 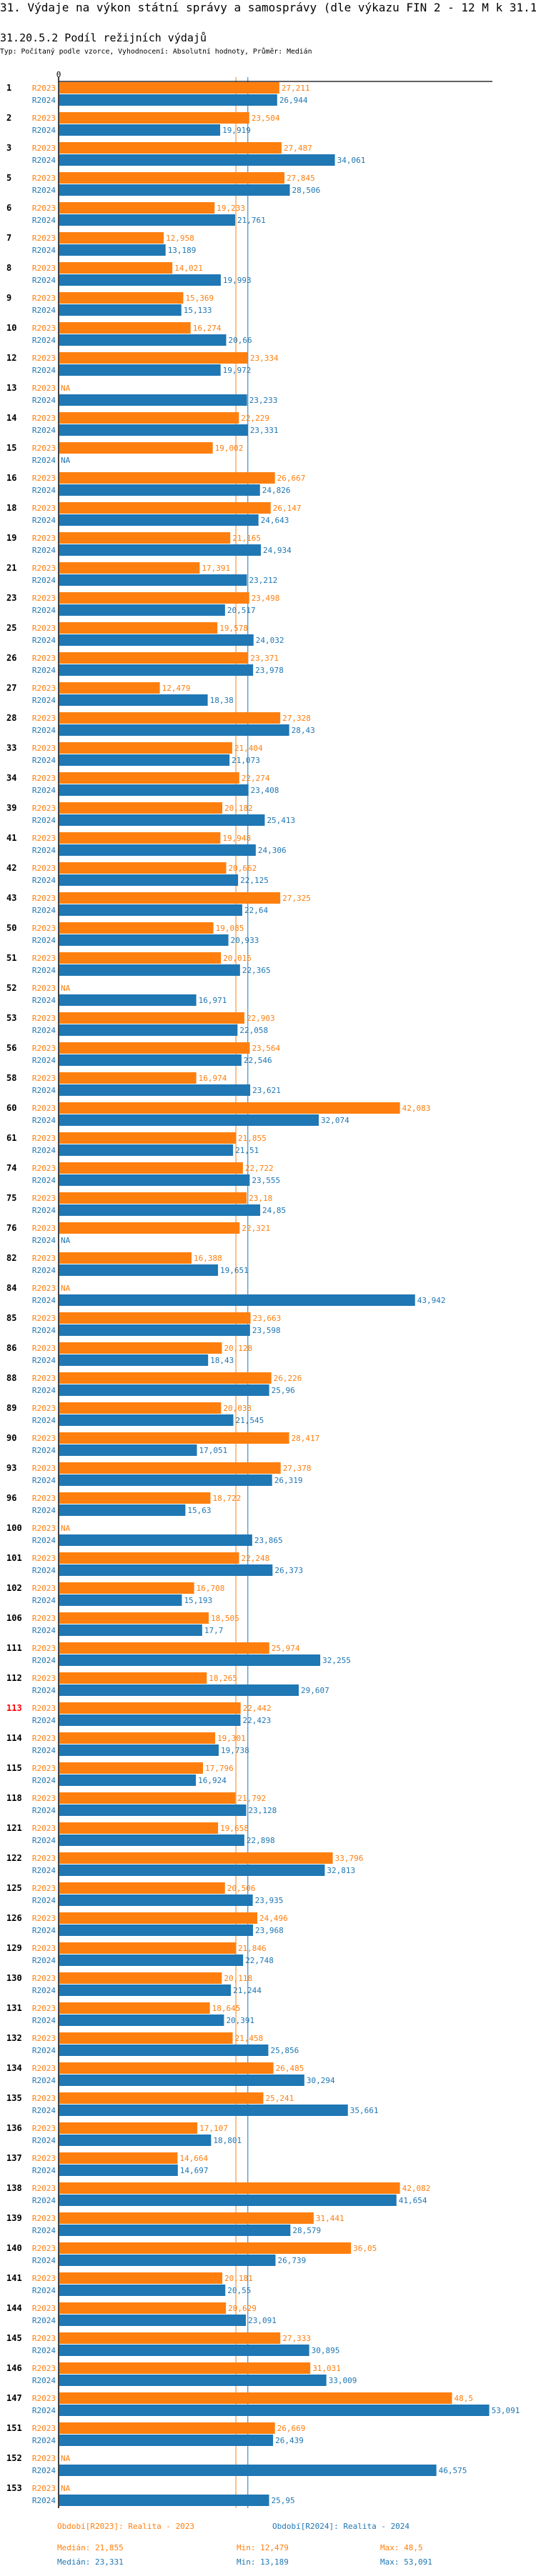 I want to click on data-label: 22,274, so click(x=256, y=778).